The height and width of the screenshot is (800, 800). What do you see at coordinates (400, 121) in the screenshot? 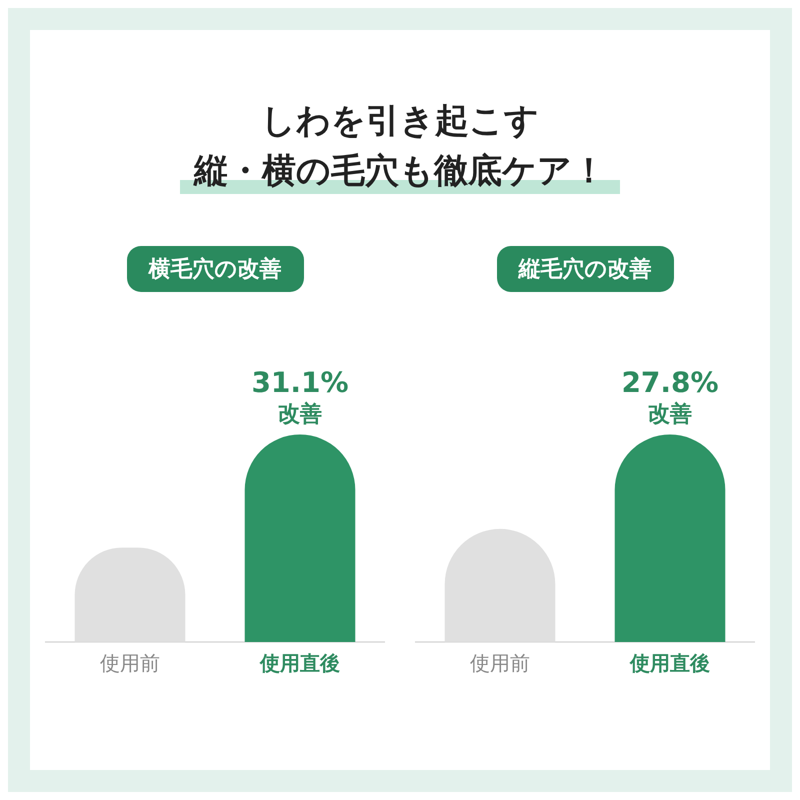
I see `text: しわを引き起こす` at bounding box center [400, 121].